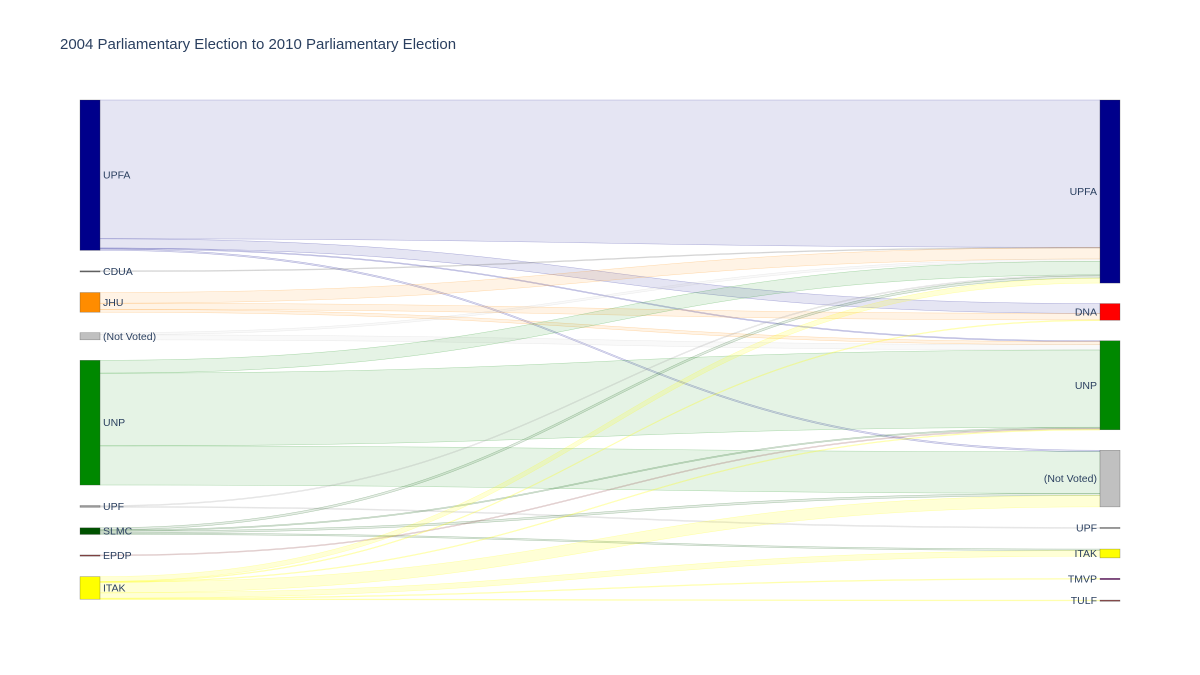 The image size is (1200, 675). What do you see at coordinates (1084, 601) in the screenshot?
I see `target-label-tulf: TULF` at bounding box center [1084, 601].